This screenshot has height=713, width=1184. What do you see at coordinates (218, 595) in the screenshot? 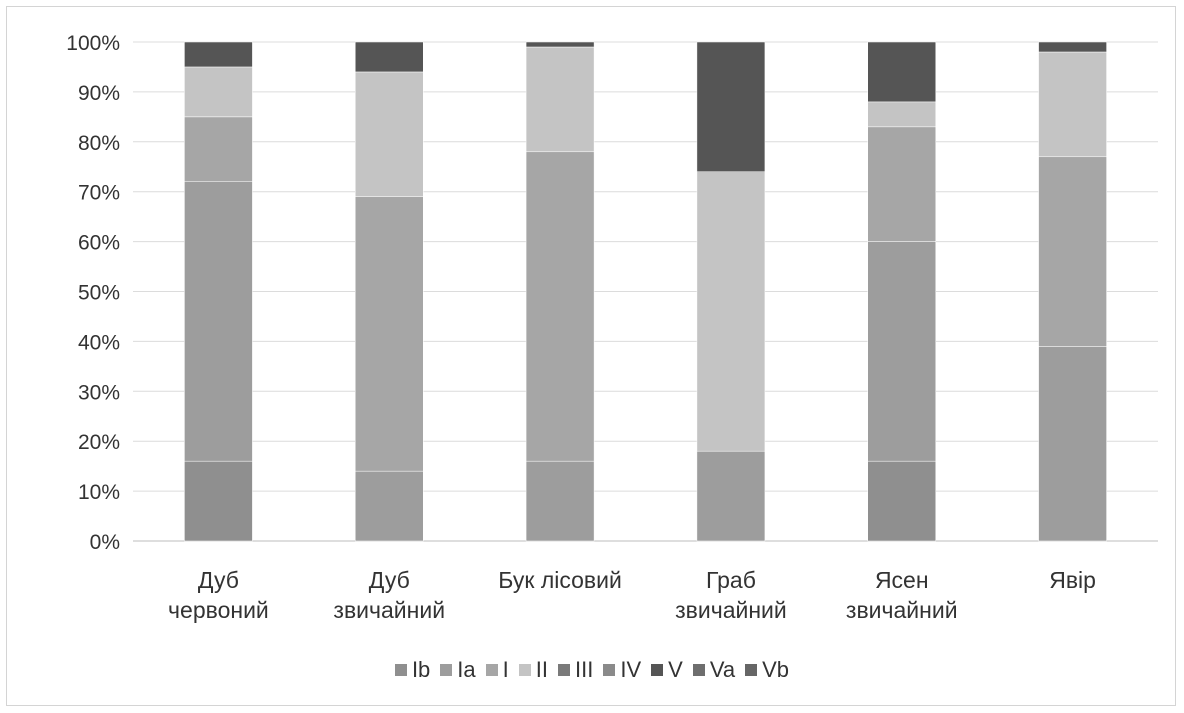
I see `x-tick-label: Дуб червоний` at bounding box center [218, 595].